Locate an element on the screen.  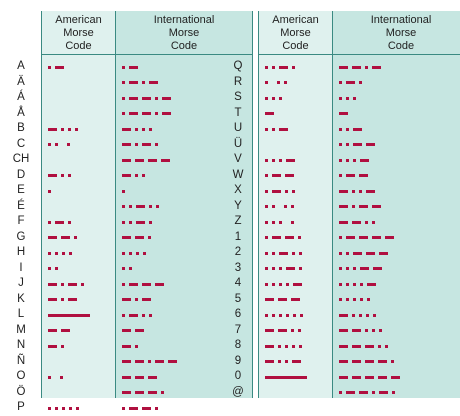
character-label: @ is located at coordinates (238, 391).